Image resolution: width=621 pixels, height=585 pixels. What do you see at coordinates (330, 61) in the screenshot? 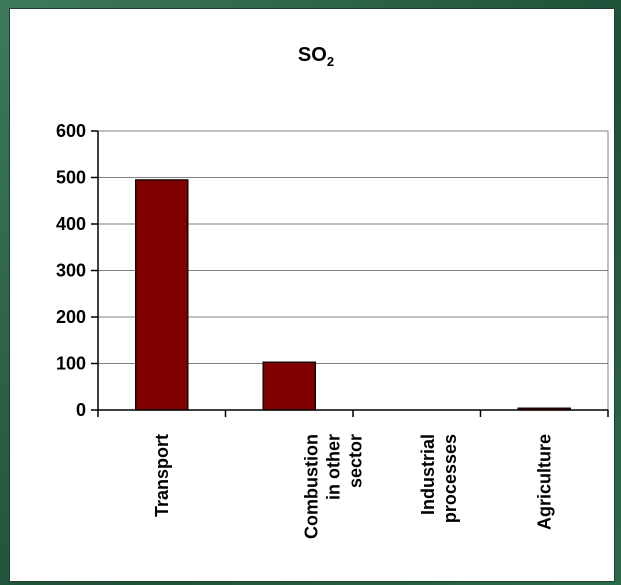
I see `chart-title-subscript: 2` at bounding box center [330, 61].